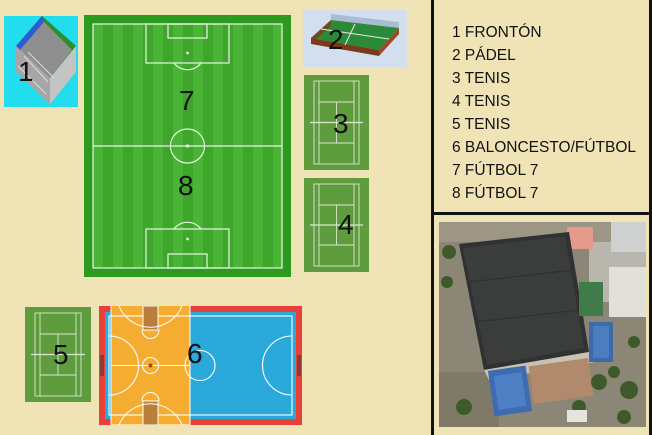  Describe the element at coordinates (355, 35) in the screenshot. I see `padel-drawing` at that location.